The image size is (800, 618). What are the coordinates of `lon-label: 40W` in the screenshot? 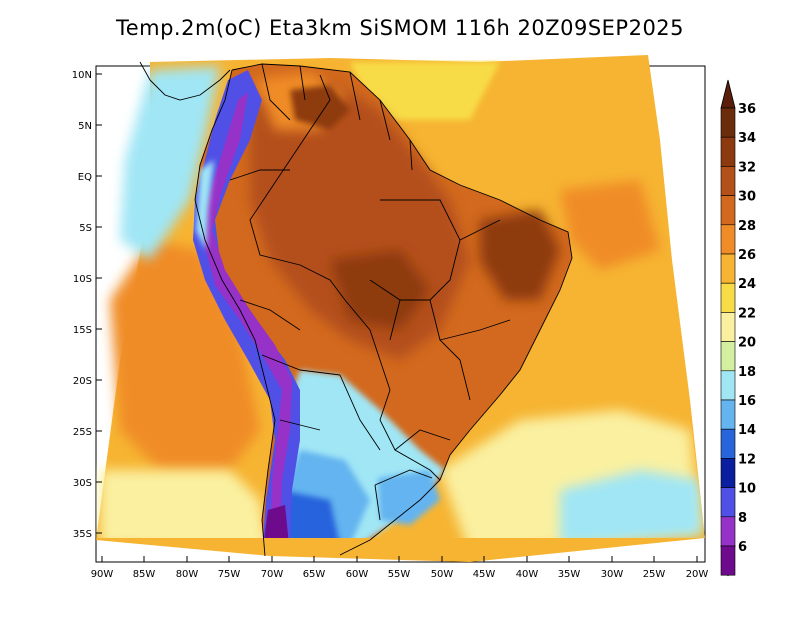 It's located at (527, 574).